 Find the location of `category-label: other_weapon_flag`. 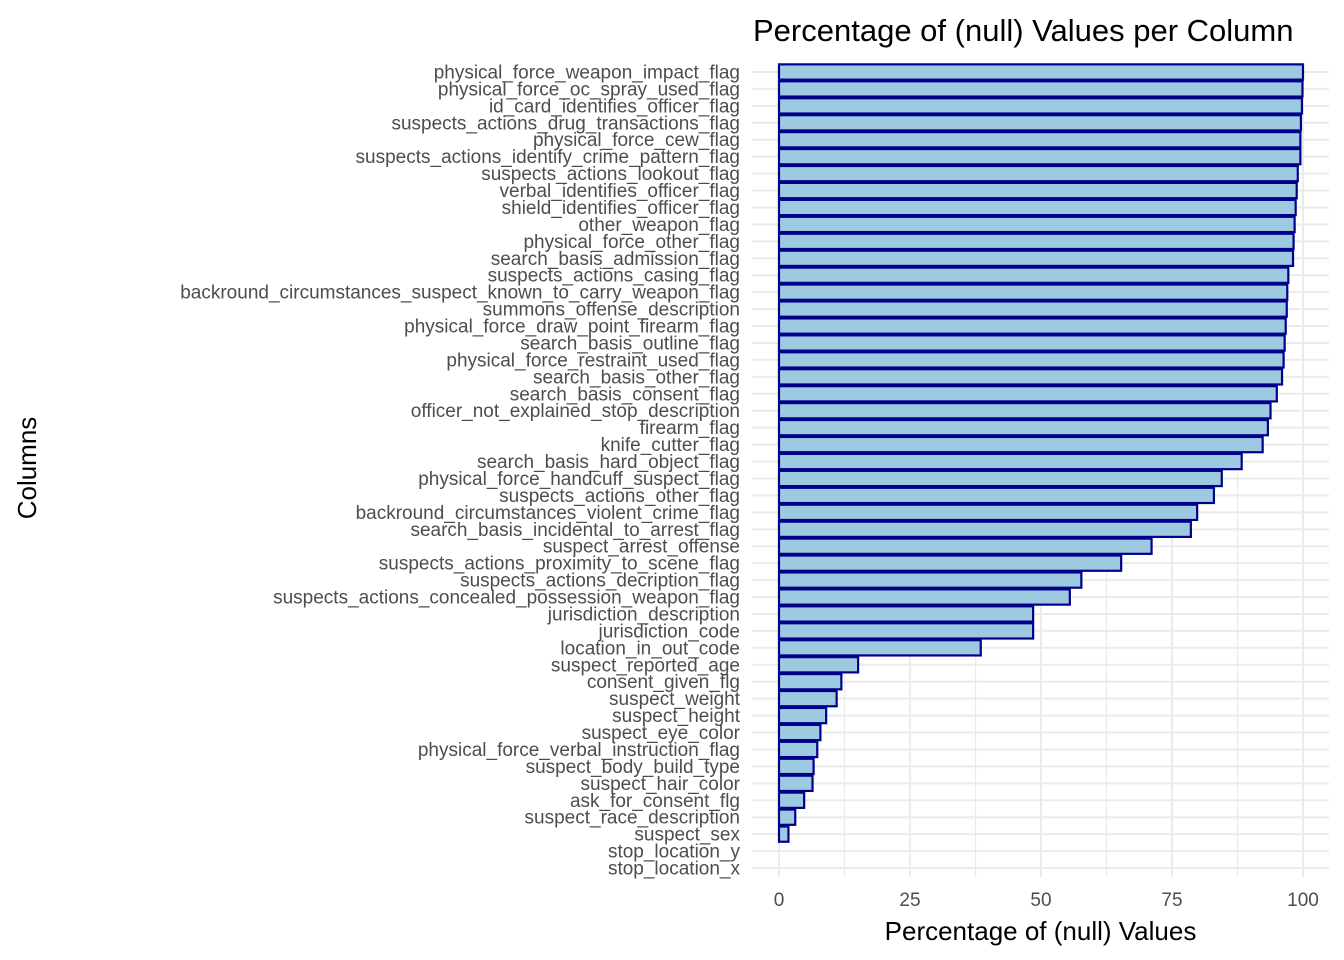

category-label: other_weapon_flag is located at coordinates (659, 225).